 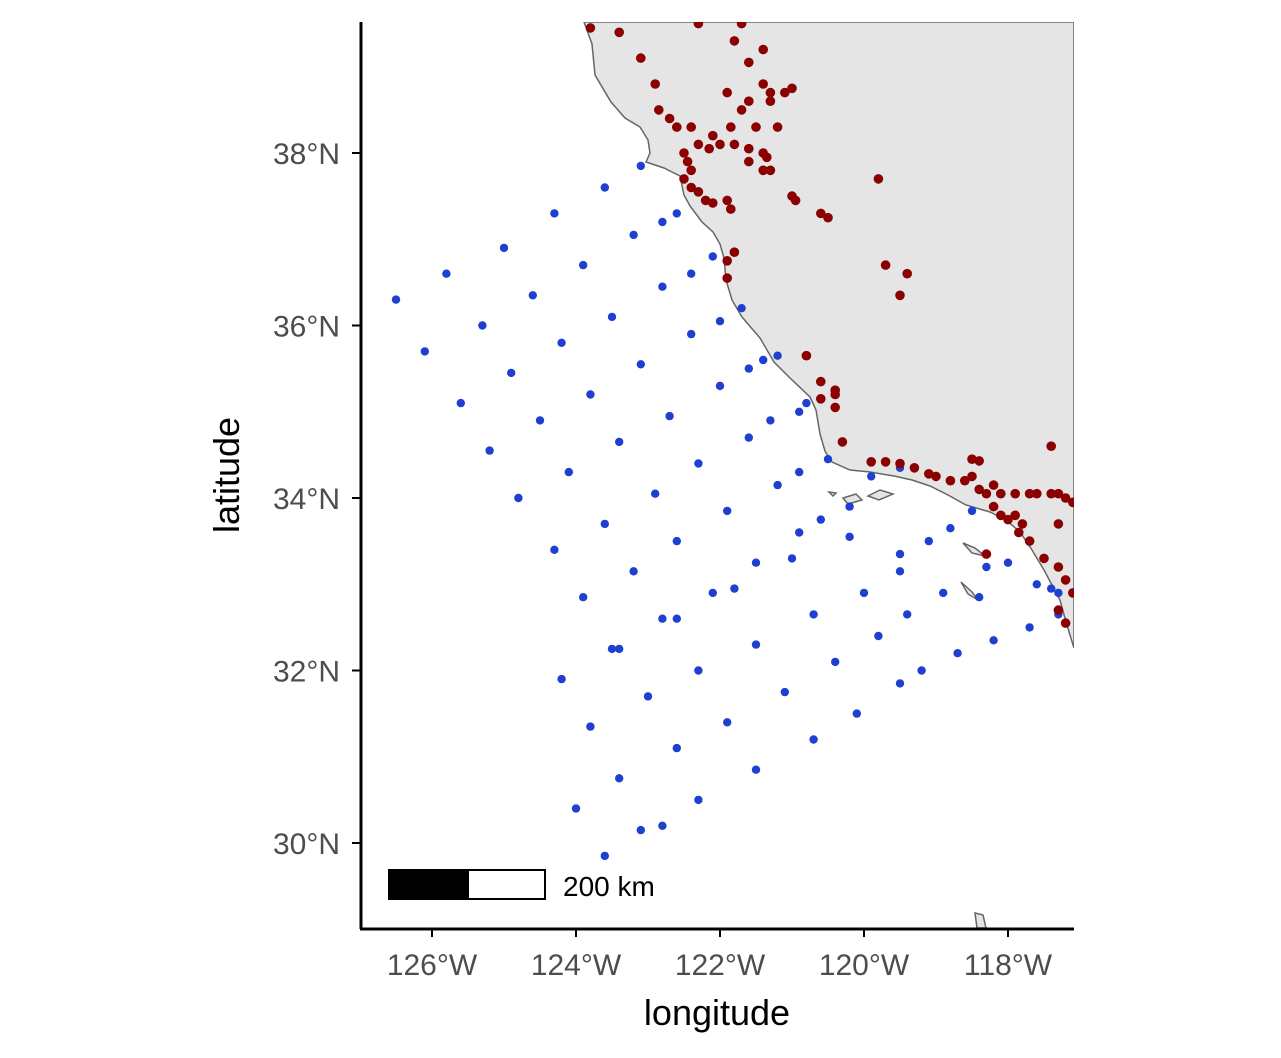 I want to click on y-axis-ticks: 30°N 32°N 34°N 36°N 38°N, so click(x=317, y=499).